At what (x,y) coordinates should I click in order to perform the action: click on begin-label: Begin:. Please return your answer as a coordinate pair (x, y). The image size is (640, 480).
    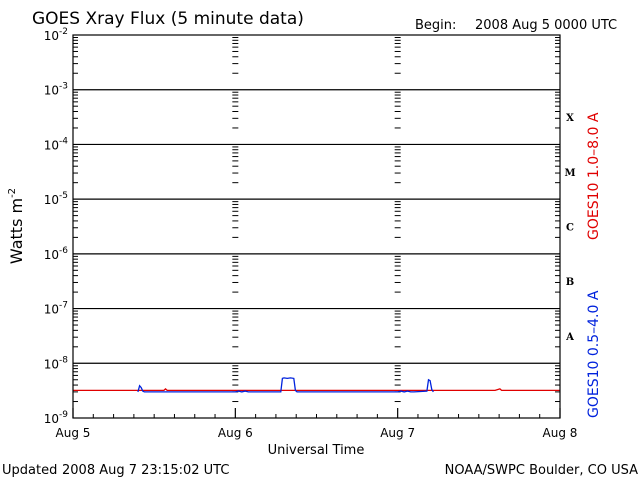
    Looking at the image, I should click on (435, 25).